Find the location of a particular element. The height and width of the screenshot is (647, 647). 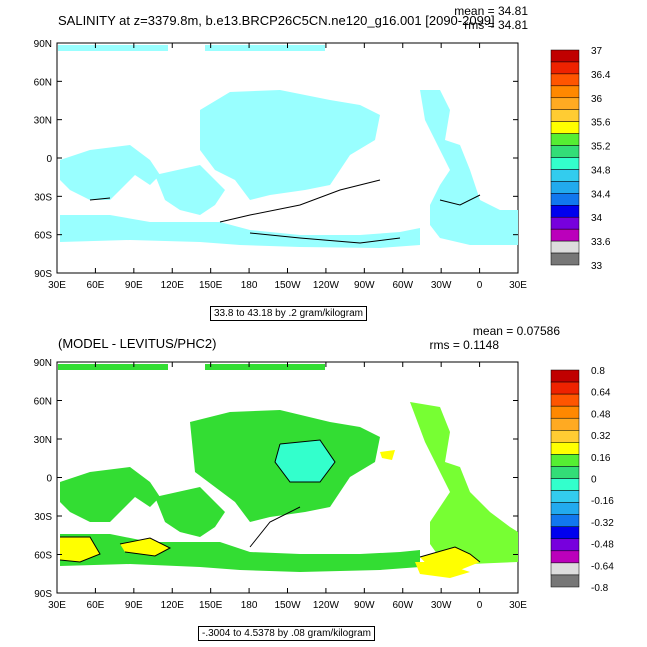

x-tick-label: 90E is located at coordinates (134, 605).